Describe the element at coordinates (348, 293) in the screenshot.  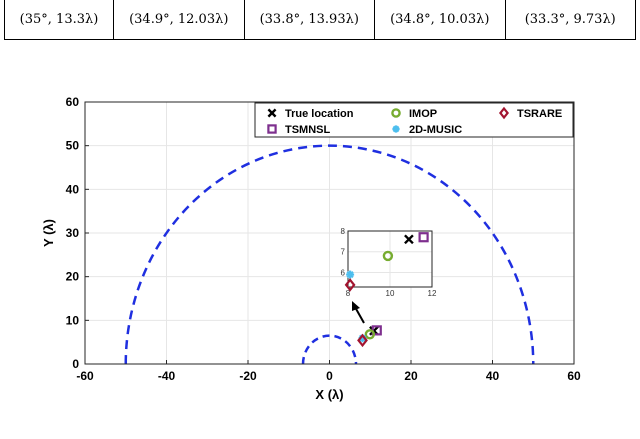
I see `inset-x-tick-label: 8` at that location.